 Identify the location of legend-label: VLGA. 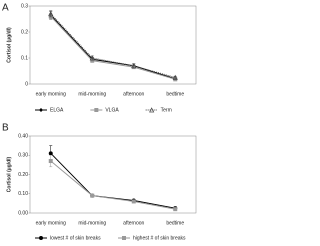
(112, 110).